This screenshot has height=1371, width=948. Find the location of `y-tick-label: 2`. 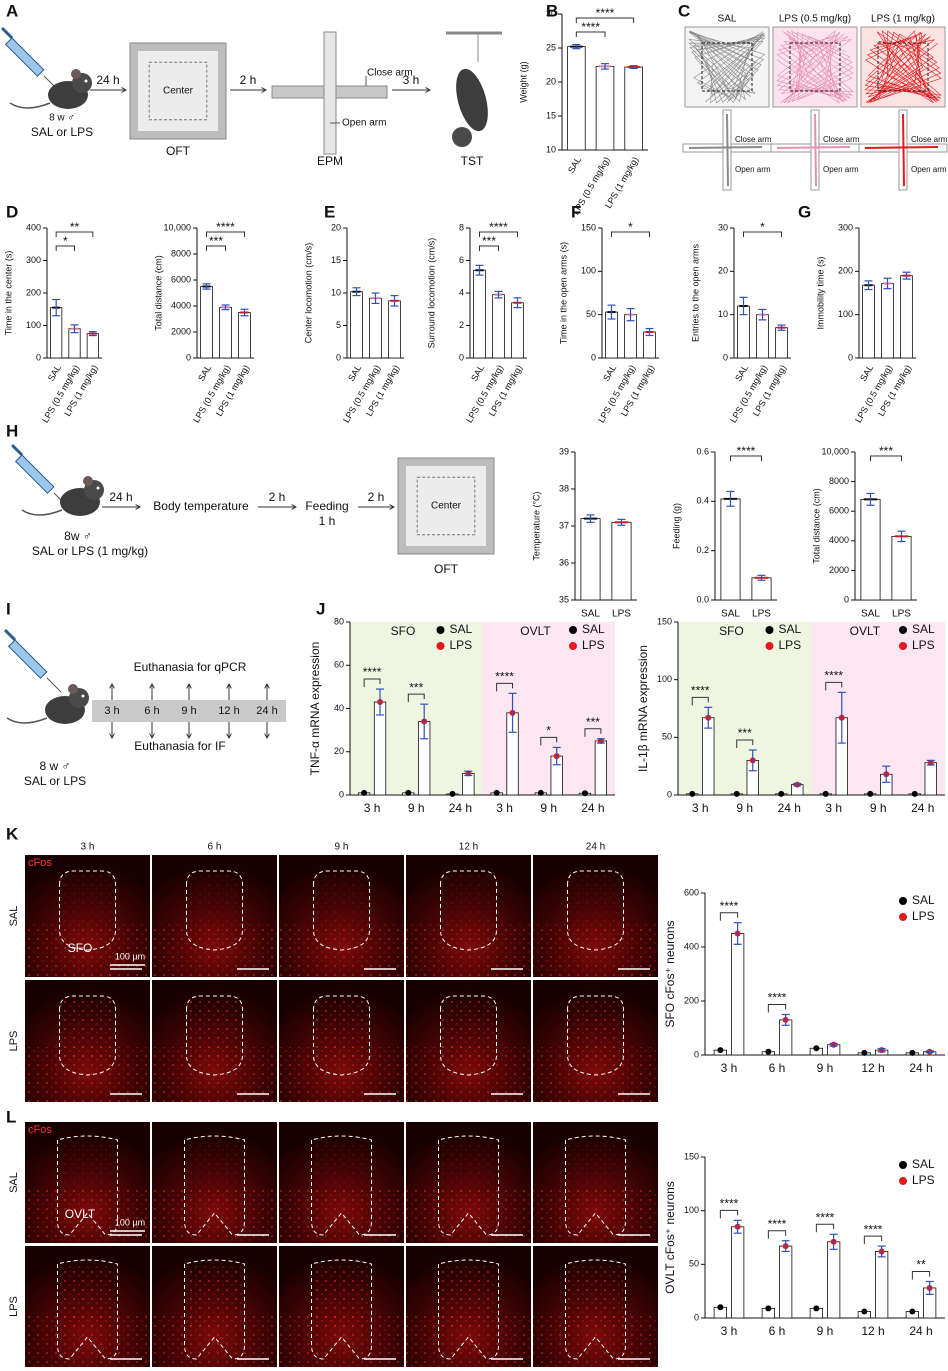

y-tick-label: 2 is located at coordinates (461, 325).